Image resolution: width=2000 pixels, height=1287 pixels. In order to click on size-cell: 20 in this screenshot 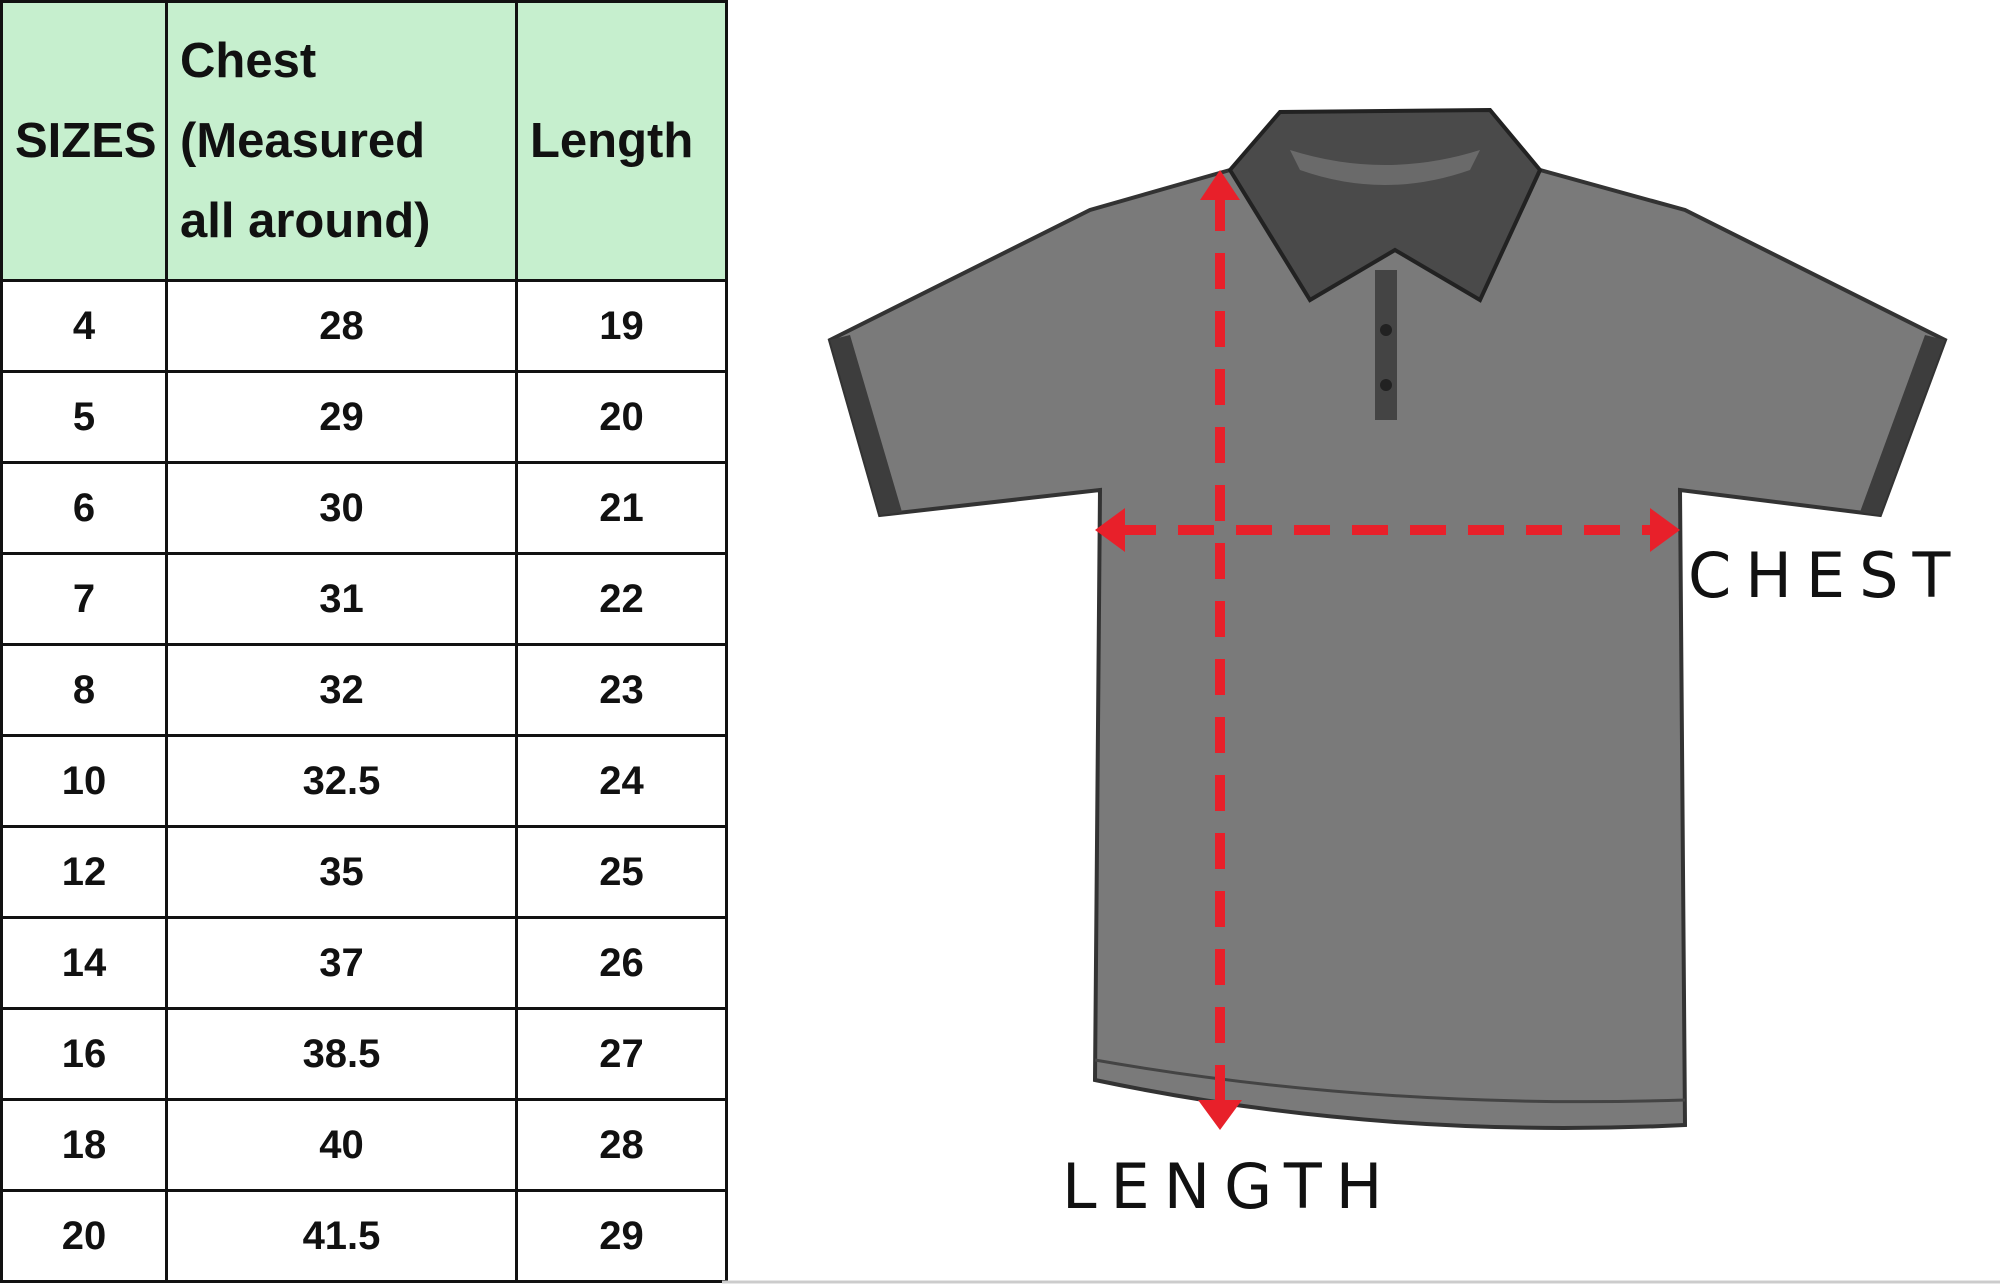, I will do `click(84, 1236)`.